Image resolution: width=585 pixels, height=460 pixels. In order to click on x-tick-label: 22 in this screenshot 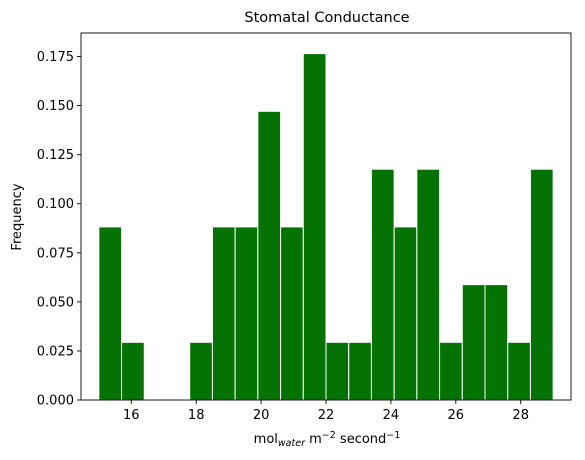, I will do `click(326, 415)`.